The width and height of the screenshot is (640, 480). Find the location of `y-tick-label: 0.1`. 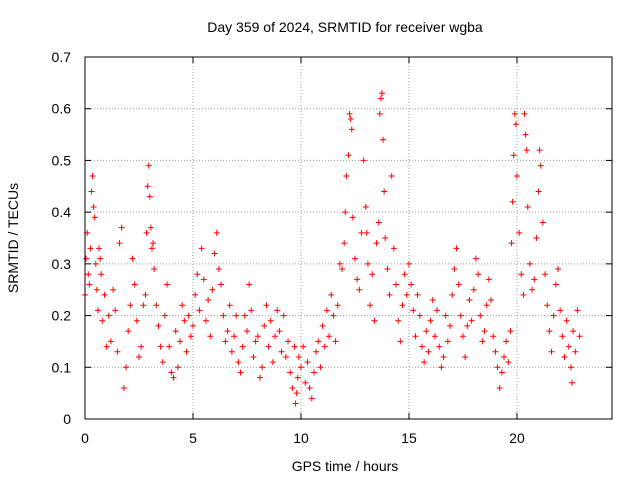

y-tick-label: 0.1 is located at coordinates (62, 367).